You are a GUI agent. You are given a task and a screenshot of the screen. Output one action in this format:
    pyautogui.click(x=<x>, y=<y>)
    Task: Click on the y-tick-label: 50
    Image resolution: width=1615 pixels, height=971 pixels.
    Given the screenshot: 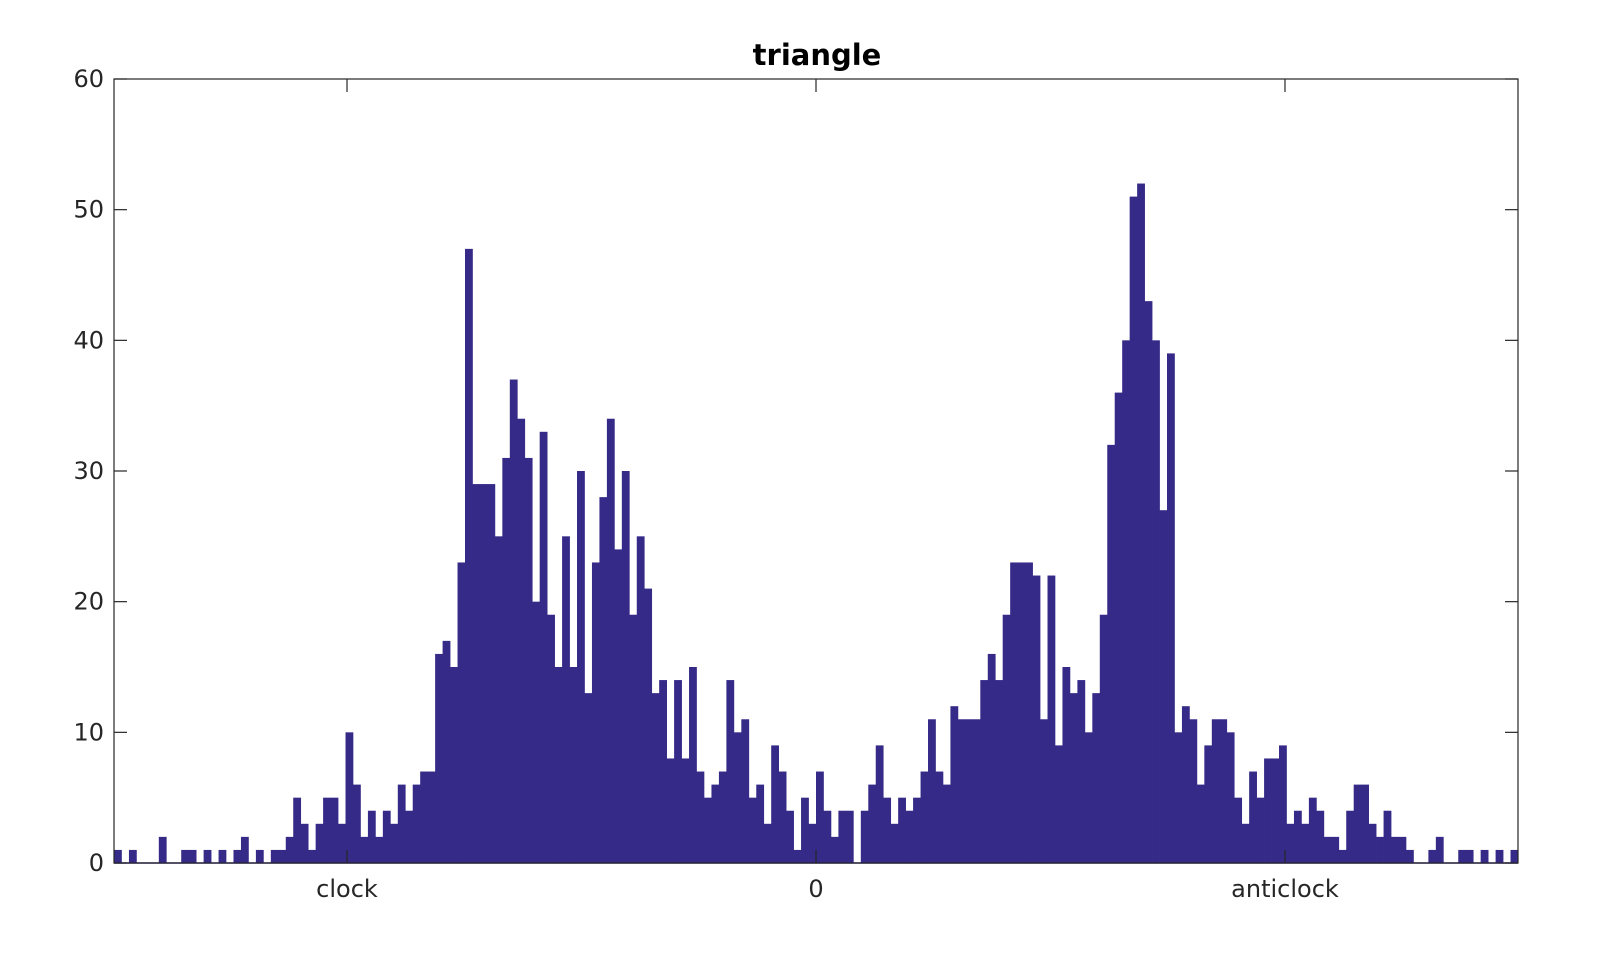 What is the action you would take?
    pyautogui.click(x=88, y=210)
    